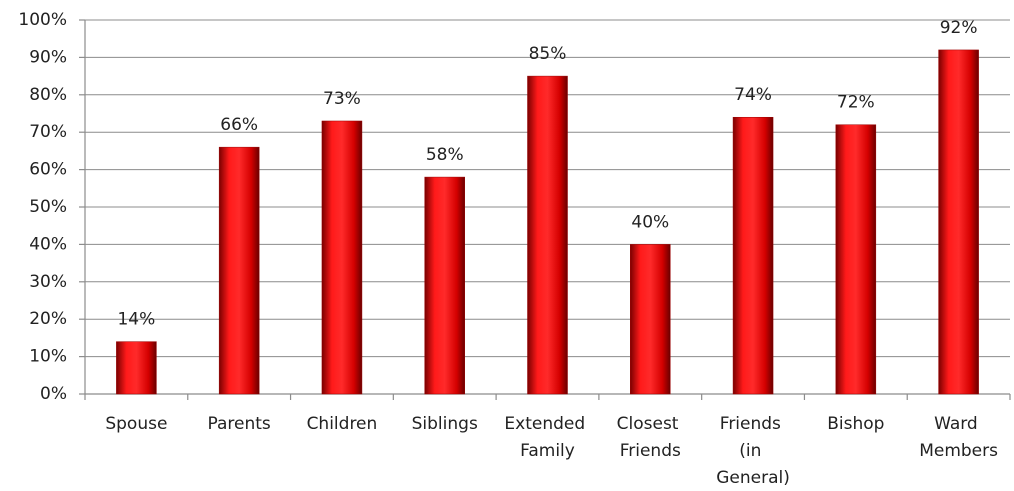 This screenshot has height=491, width=1014. I want to click on data-label: 72%, so click(856, 103).